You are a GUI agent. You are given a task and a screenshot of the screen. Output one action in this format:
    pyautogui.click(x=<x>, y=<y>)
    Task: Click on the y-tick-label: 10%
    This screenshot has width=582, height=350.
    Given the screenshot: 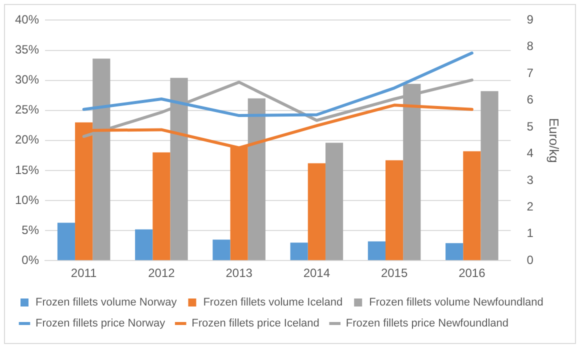 What is the action you would take?
    pyautogui.click(x=27, y=199)
    